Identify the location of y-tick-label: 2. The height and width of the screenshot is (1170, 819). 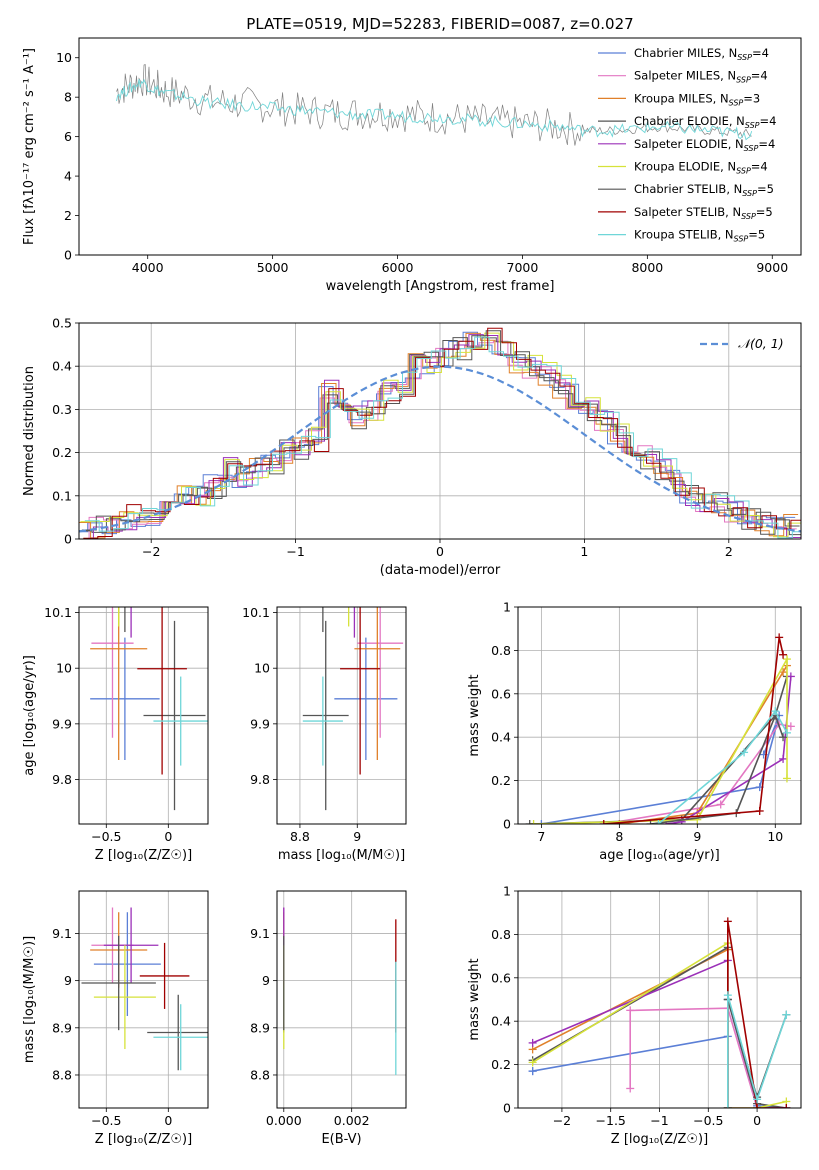
(68, 215).